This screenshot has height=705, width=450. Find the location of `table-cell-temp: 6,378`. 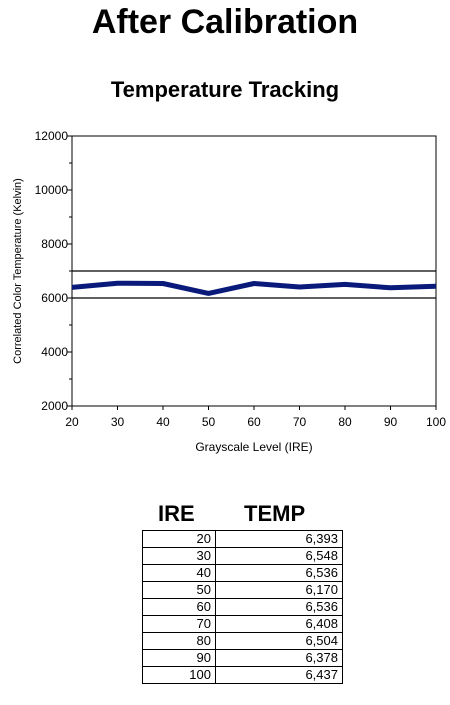

table-cell-temp: 6,378 is located at coordinates (279, 658).